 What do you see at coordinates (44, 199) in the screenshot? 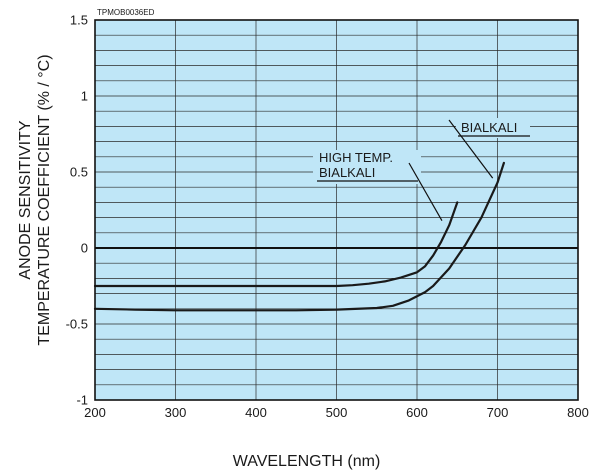
I see `y-axis-title-line-2: TEMPERATURE COEFFICIENT (% / °C)` at bounding box center [44, 199].